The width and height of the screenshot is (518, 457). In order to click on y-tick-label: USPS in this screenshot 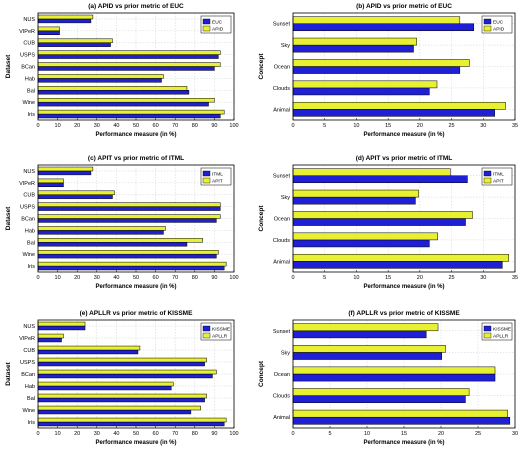, I will do `click(27, 208)`.